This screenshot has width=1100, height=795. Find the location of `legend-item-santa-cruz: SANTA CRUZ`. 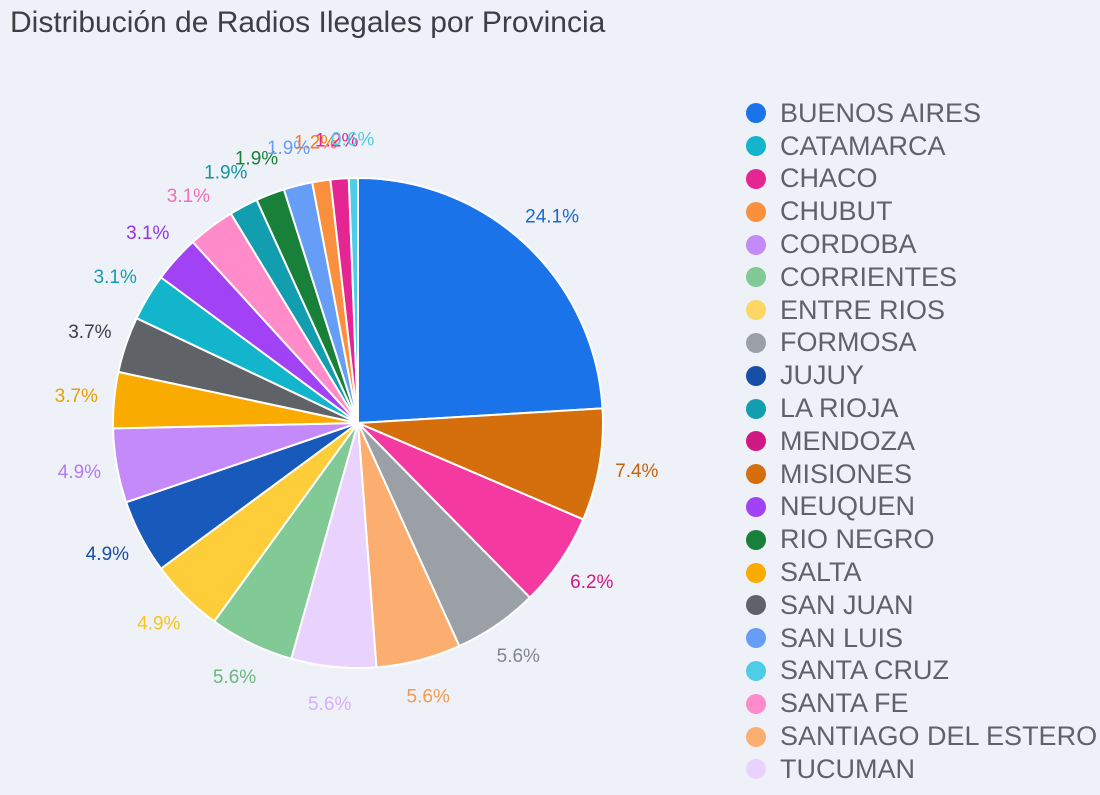

legend-item-santa-cruz: SANTA CRUZ is located at coordinates (921, 671).